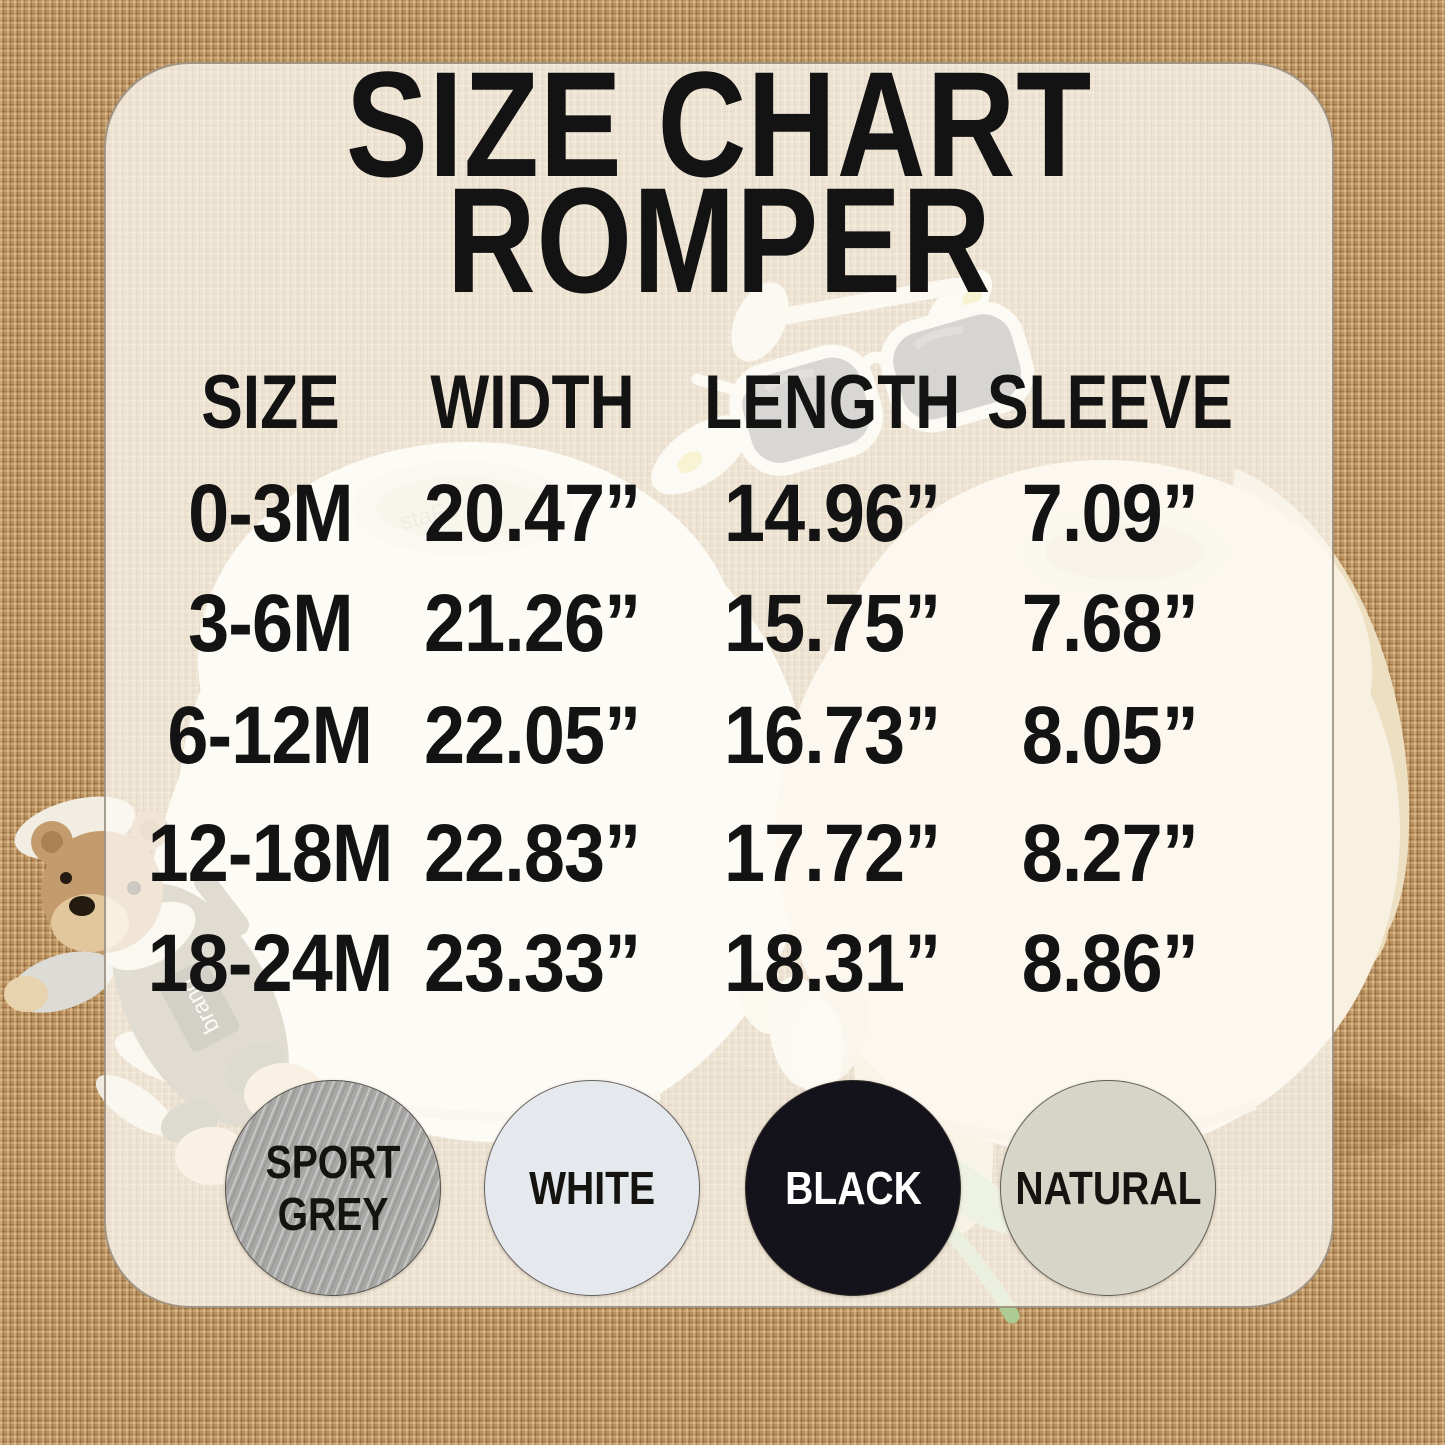 The height and width of the screenshot is (1445, 1445). Describe the element at coordinates (719, 736) in the screenshot. I see `table-row: 6-12M 22.05” 16.73” 8.05”` at that location.